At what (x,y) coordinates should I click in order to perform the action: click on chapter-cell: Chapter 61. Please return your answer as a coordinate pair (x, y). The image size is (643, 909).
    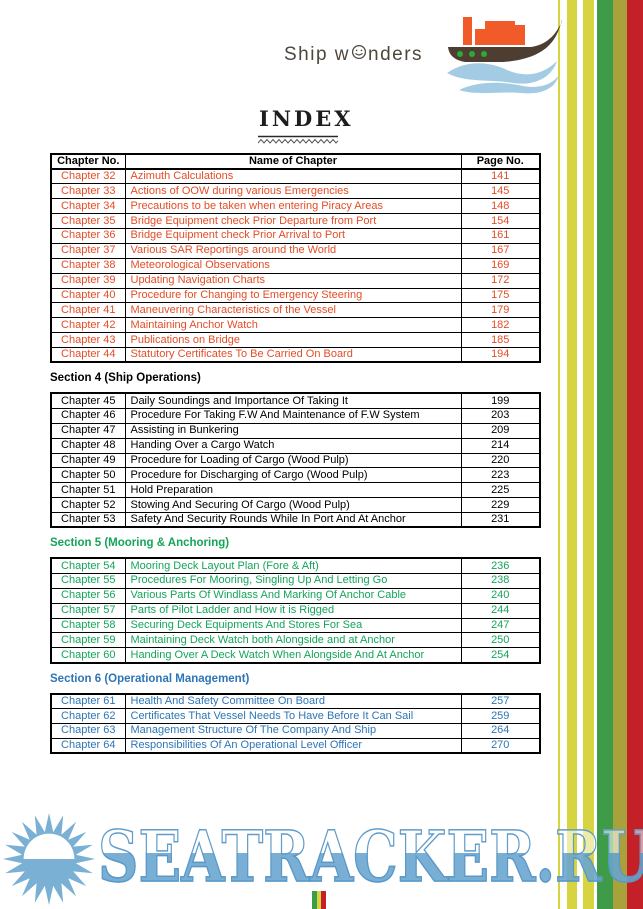
    Looking at the image, I should click on (88, 701).